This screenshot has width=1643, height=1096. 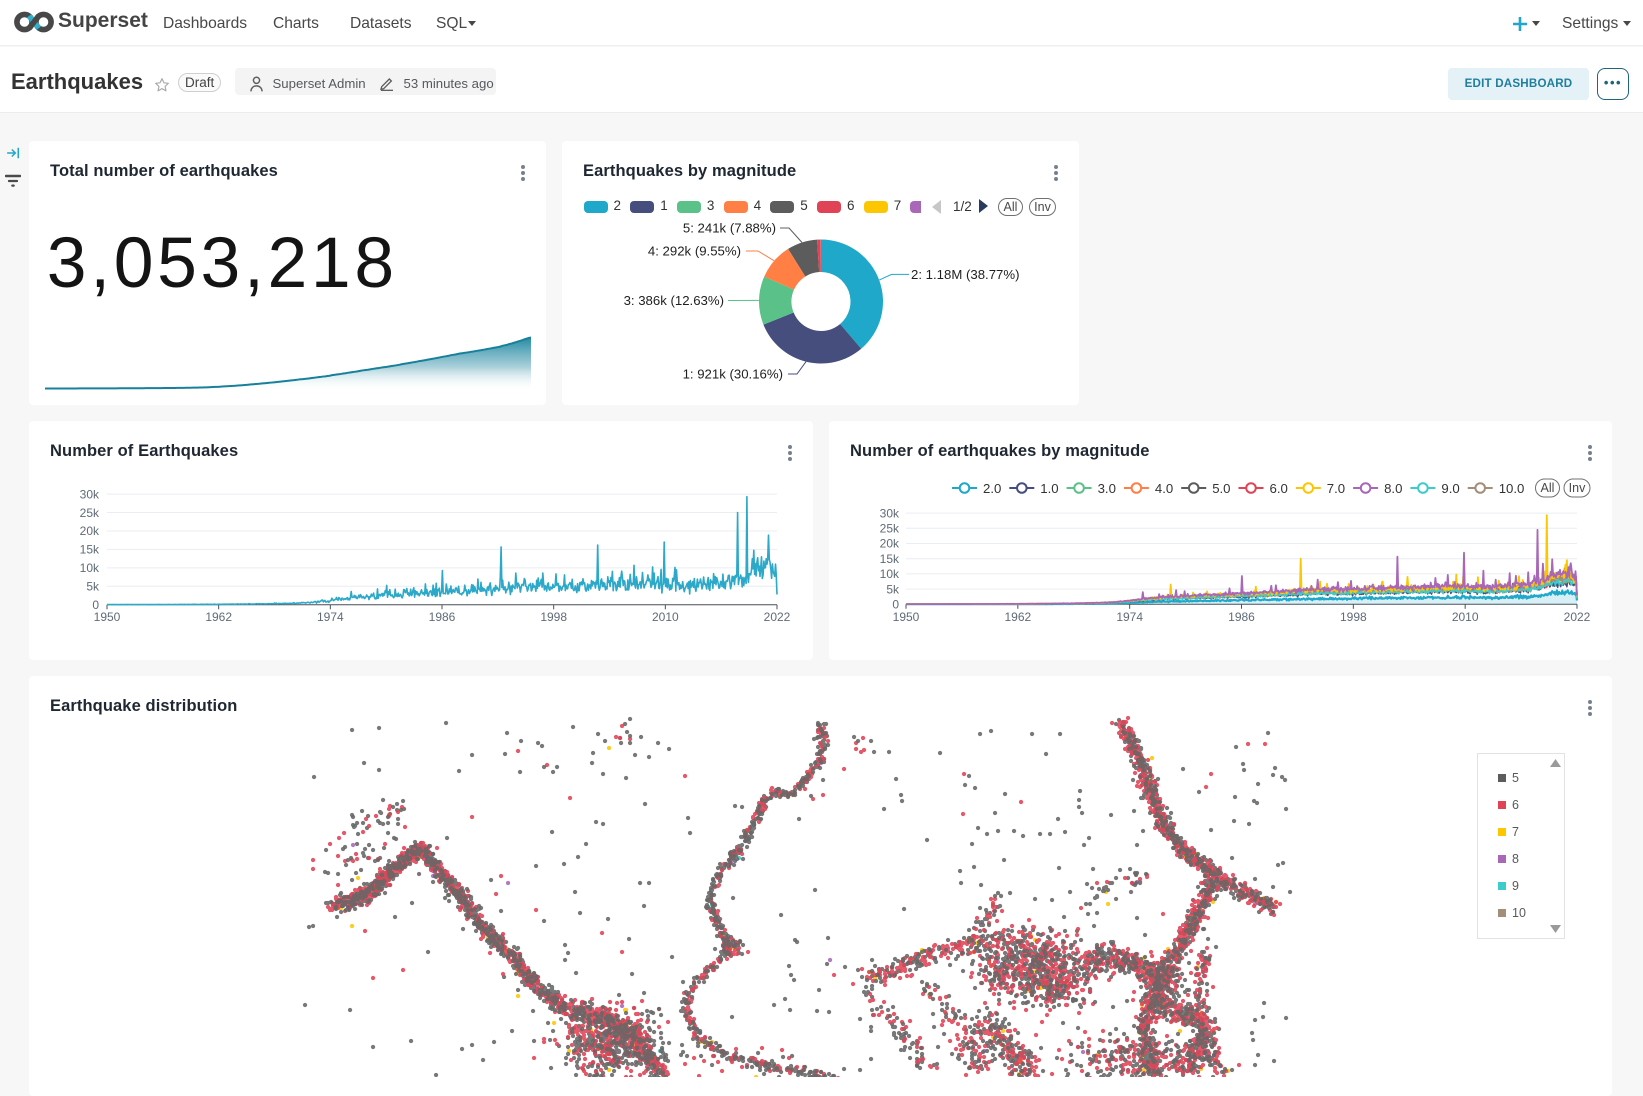 What do you see at coordinates (1279, 488) in the screenshot?
I see `svg-text: 6.0` at bounding box center [1279, 488].